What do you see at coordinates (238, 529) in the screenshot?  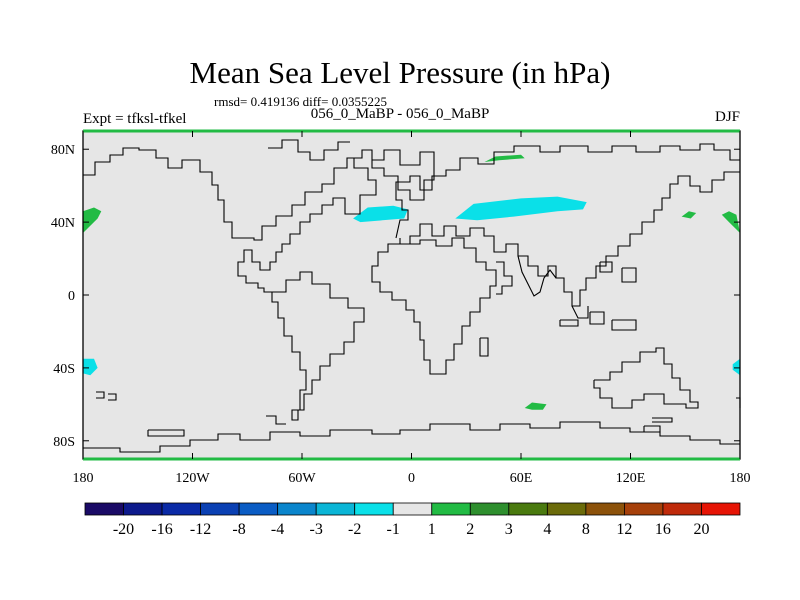 I see `colorbar-label-3: -8` at bounding box center [238, 529].